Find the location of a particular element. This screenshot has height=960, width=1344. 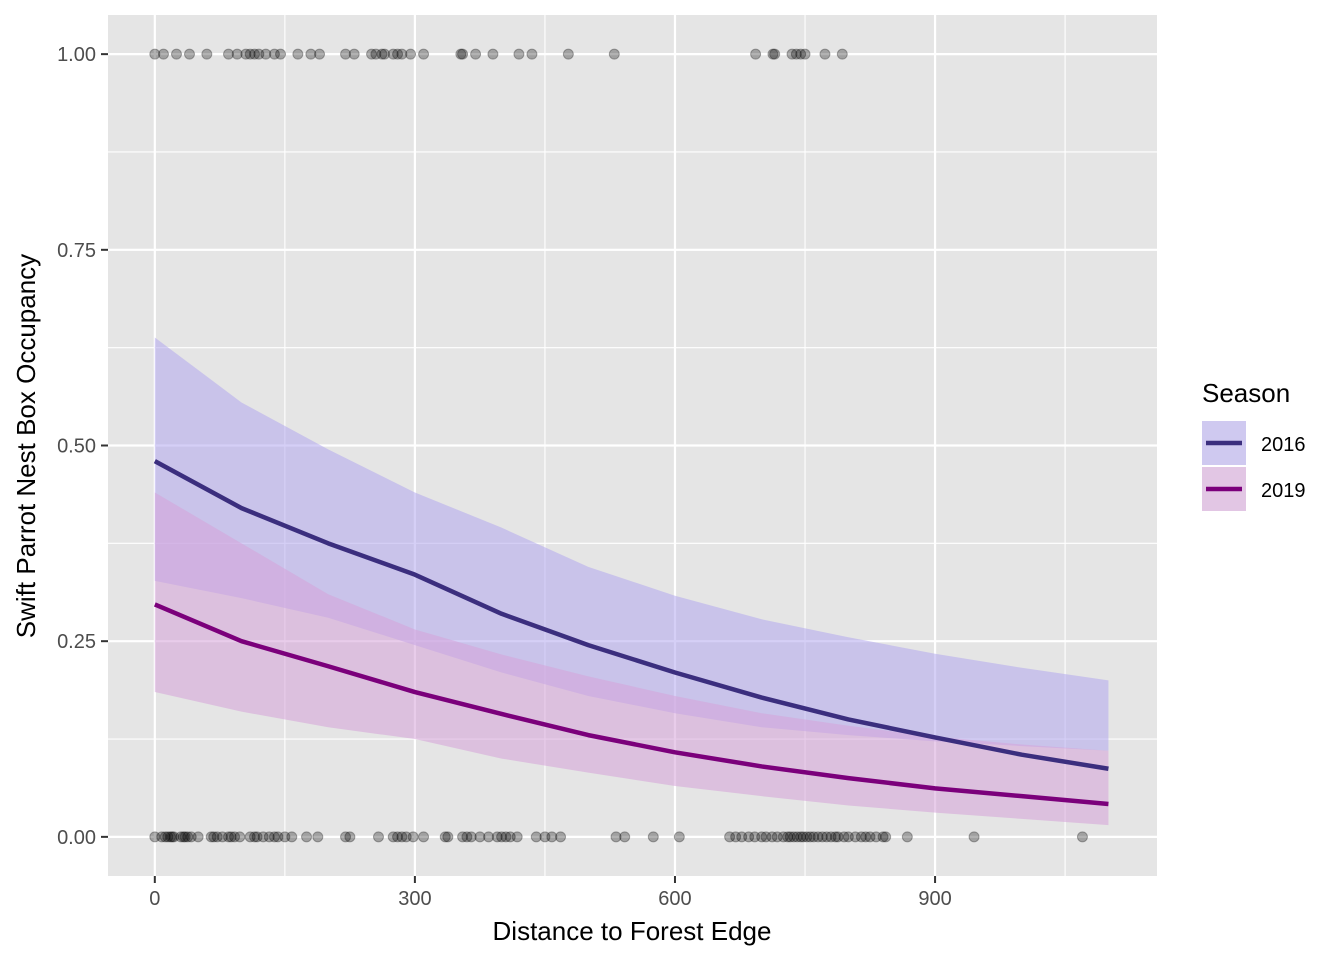

y-tick-label: 0.50 is located at coordinates (76, 447).